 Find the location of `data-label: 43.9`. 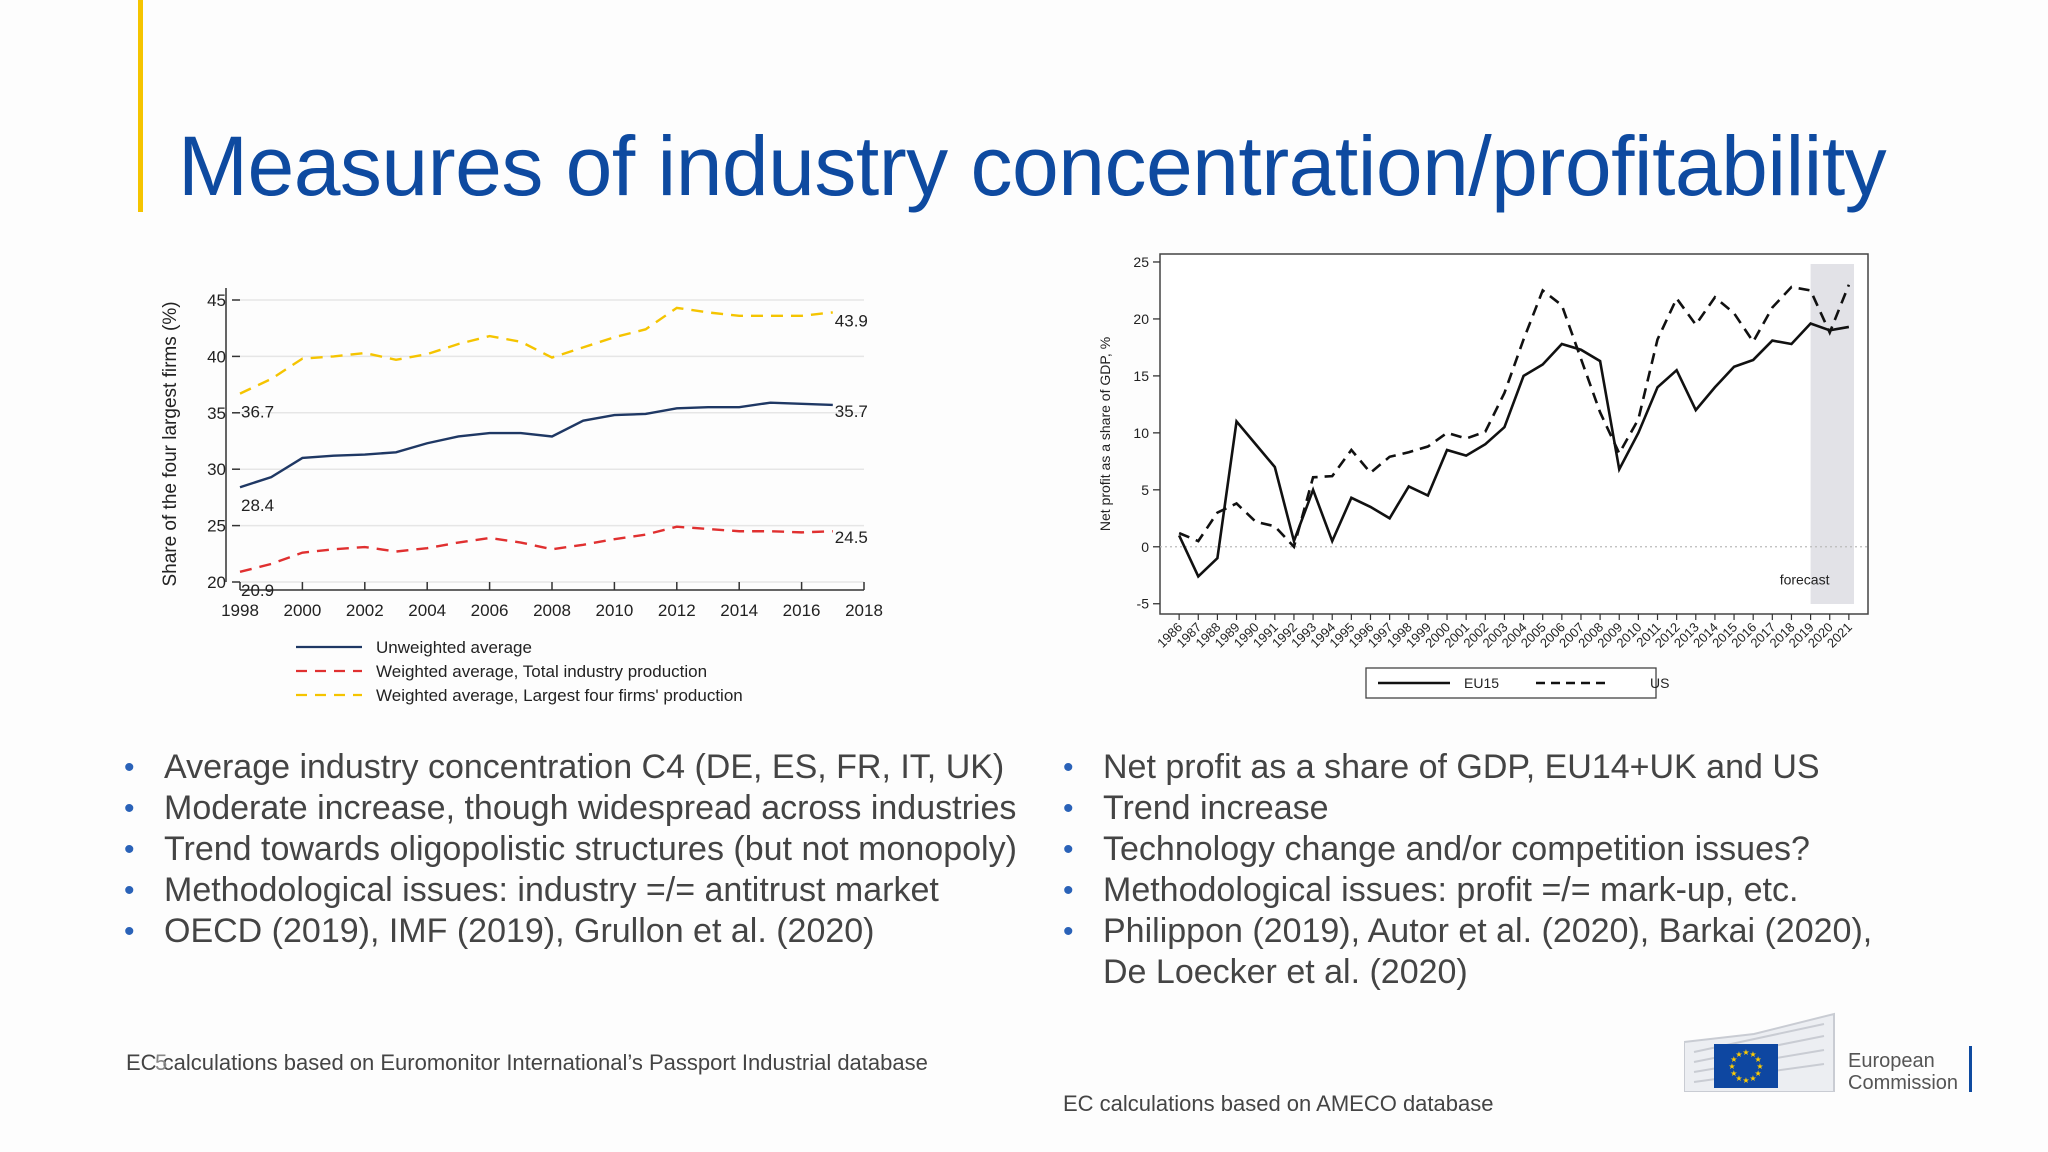

data-label: 43.9 is located at coordinates (851, 320).